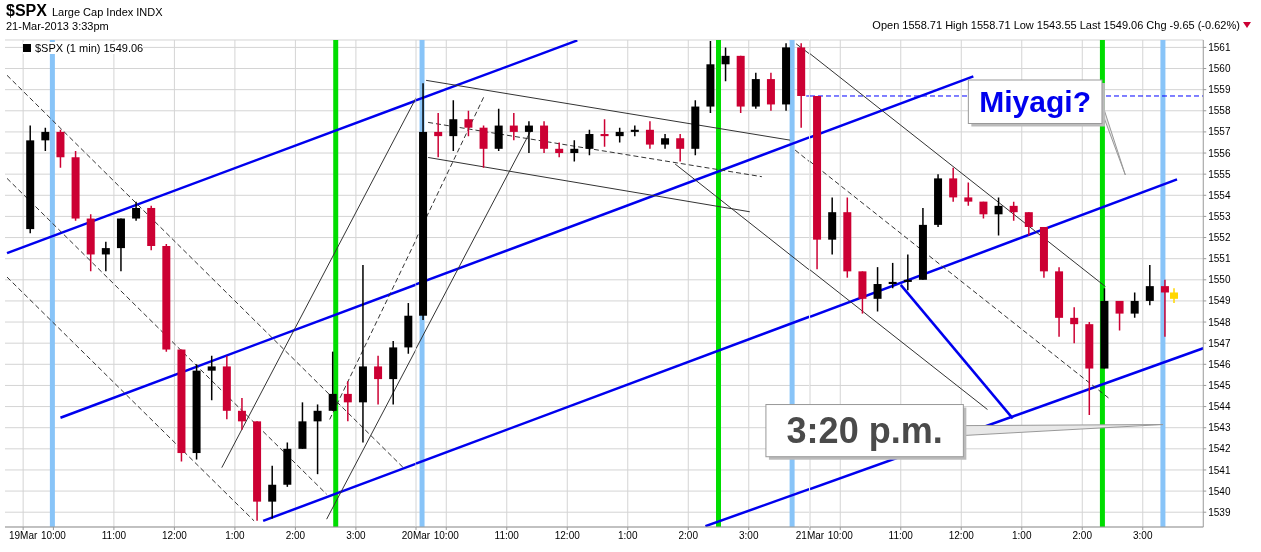  Describe the element at coordinates (1219, 195) in the screenshot. I see `y-tick-label: 1554` at that location.